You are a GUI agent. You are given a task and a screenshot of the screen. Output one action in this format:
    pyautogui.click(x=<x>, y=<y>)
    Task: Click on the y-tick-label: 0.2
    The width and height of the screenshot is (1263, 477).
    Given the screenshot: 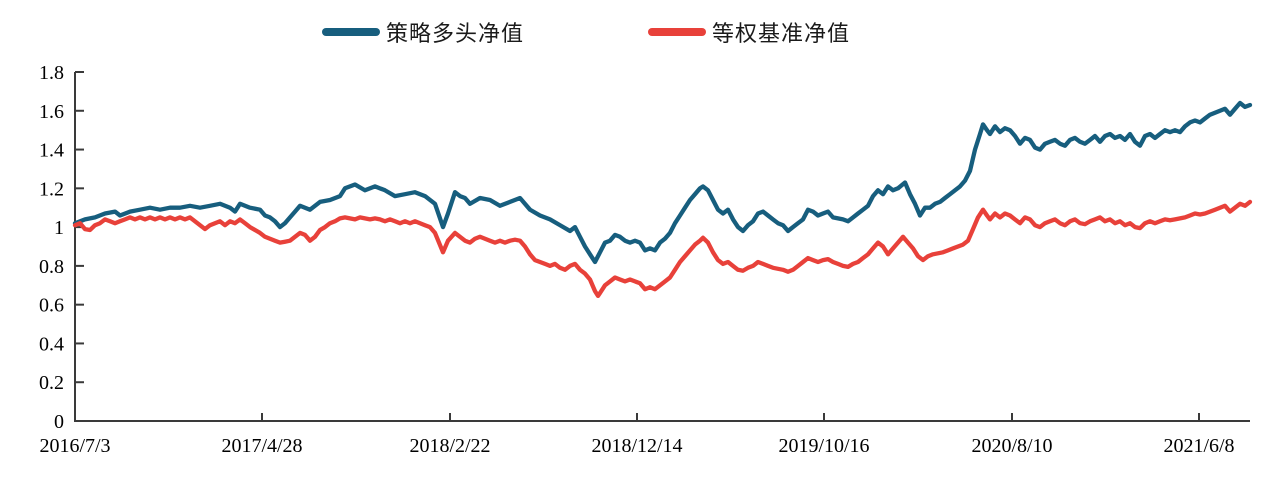 What is the action you would take?
    pyautogui.click(x=51, y=383)
    